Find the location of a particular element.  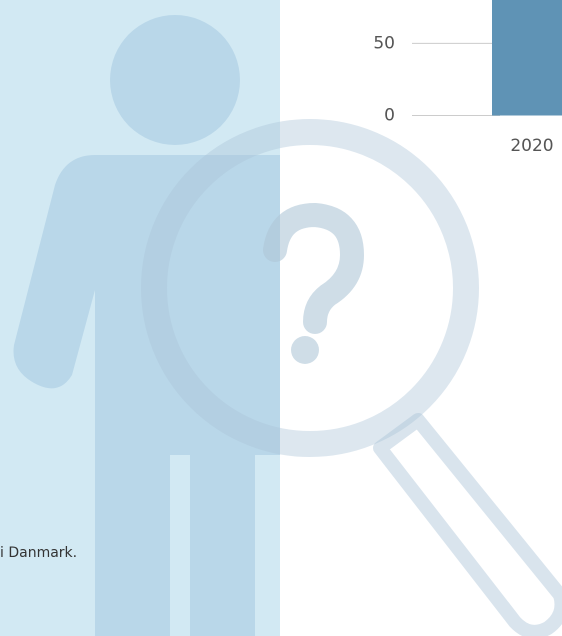

x-tick-label: 2020 is located at coordinates (531, 146).